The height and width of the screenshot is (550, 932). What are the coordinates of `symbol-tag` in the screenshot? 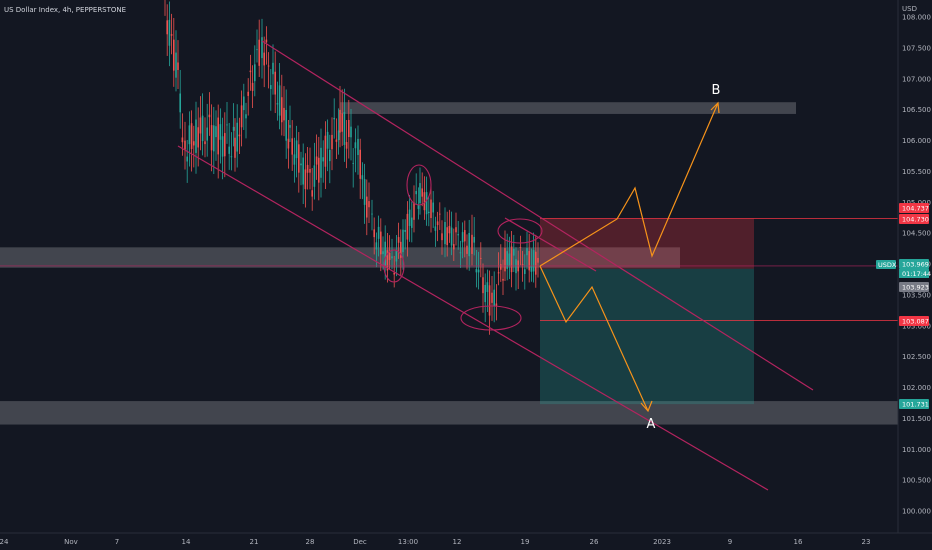 It's located at (886, 264).